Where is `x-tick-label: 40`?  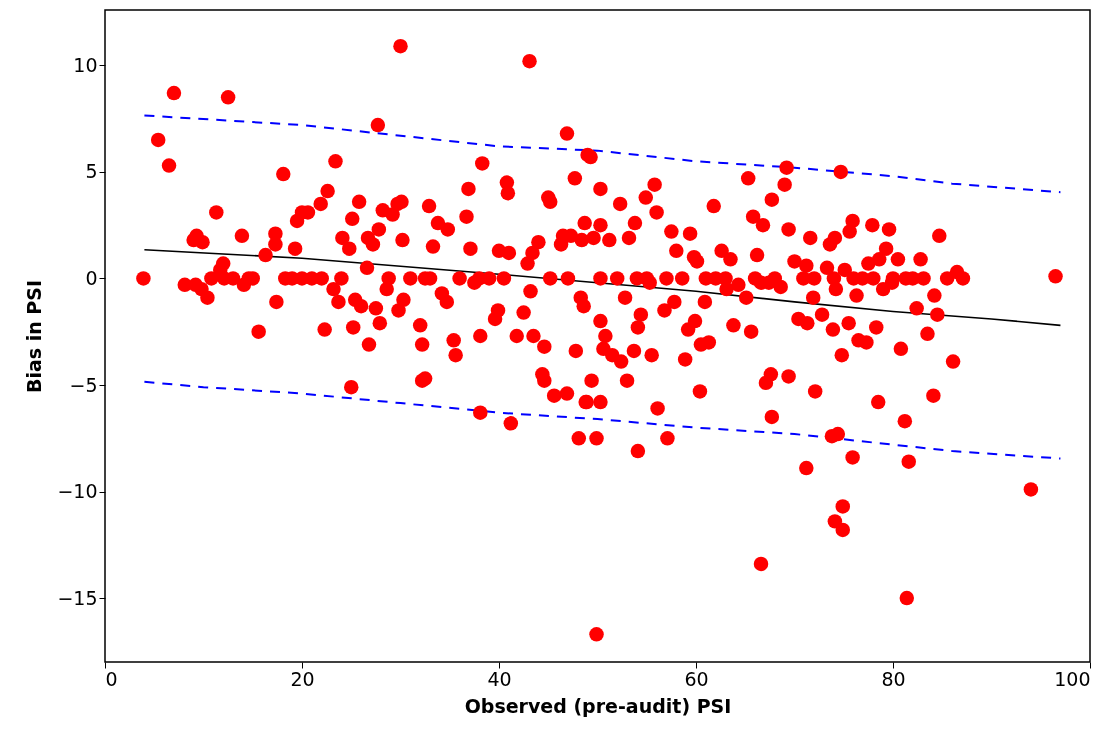 x-tick-label: 40 is located at coordinates (499, 678).